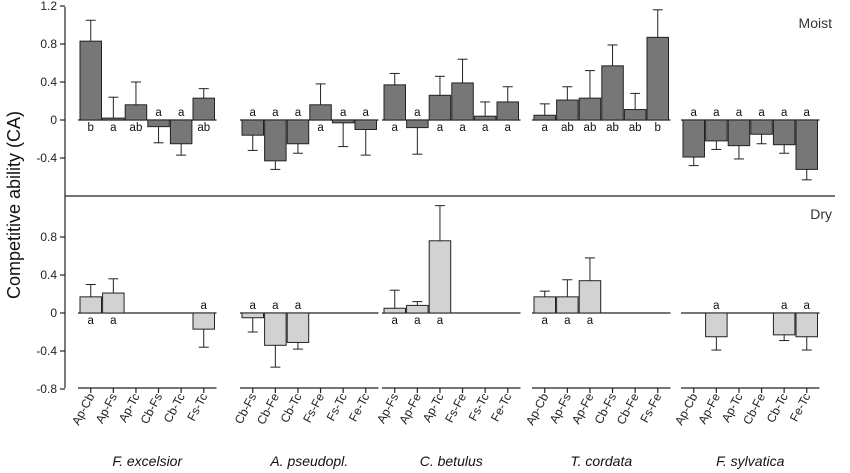 Image resolution: width=850 pixels, height=473 pixels. I want to click on x-category-label: Ap-Fs, so click(106, 408).